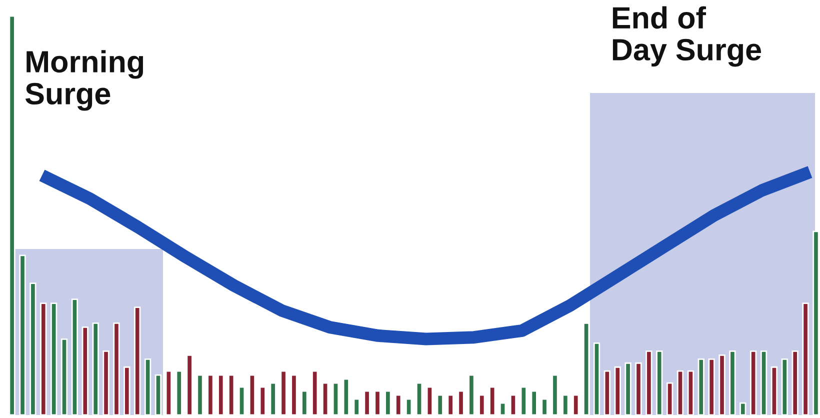  I want to click on annotation: Morning Surge, so click(84, 80).